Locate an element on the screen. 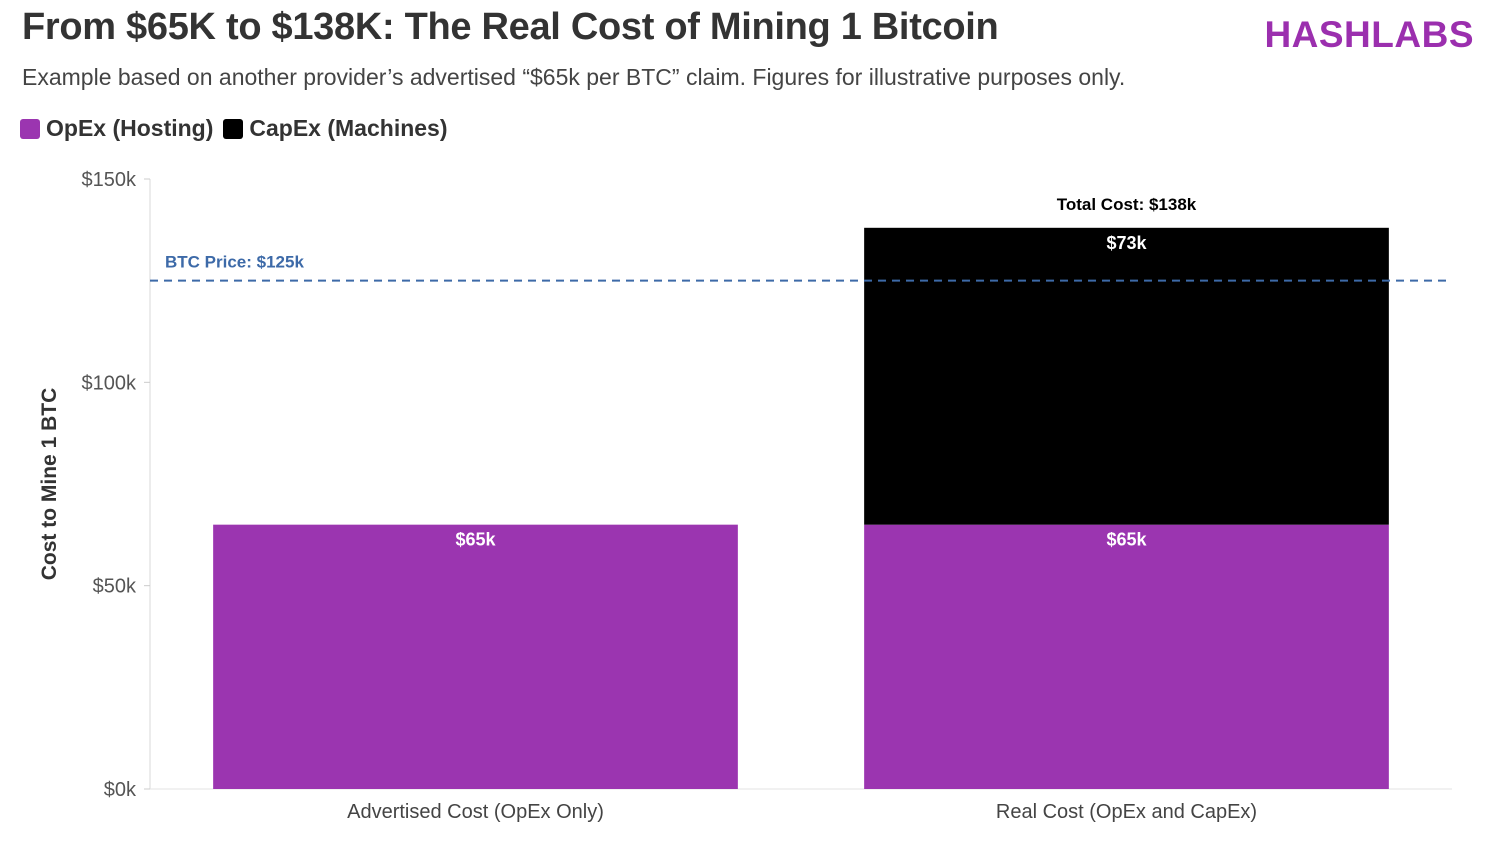 Image resolution: width=1500 pixels, height=844 pixels. y-axis-label: Cost to Mine 1 BTC is located at coordinates (49, 484).